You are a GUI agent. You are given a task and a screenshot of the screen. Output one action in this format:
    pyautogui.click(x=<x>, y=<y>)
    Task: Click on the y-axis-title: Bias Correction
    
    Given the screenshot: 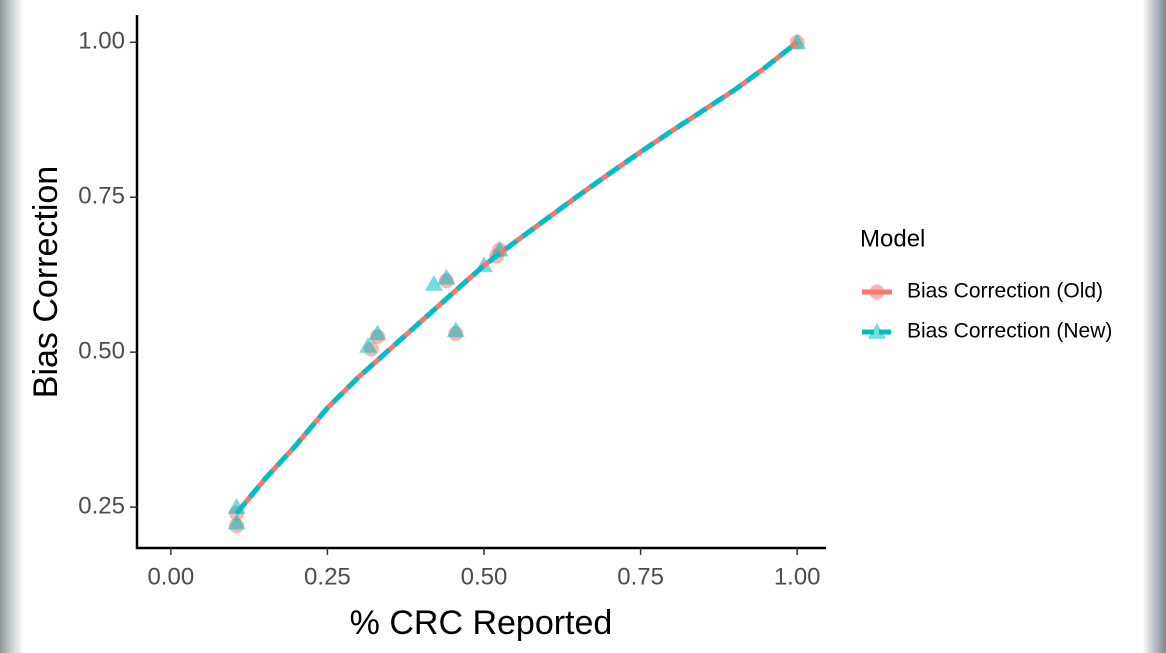 What is the action you would take?
    pyautogui.click(x=46, y=282)
    